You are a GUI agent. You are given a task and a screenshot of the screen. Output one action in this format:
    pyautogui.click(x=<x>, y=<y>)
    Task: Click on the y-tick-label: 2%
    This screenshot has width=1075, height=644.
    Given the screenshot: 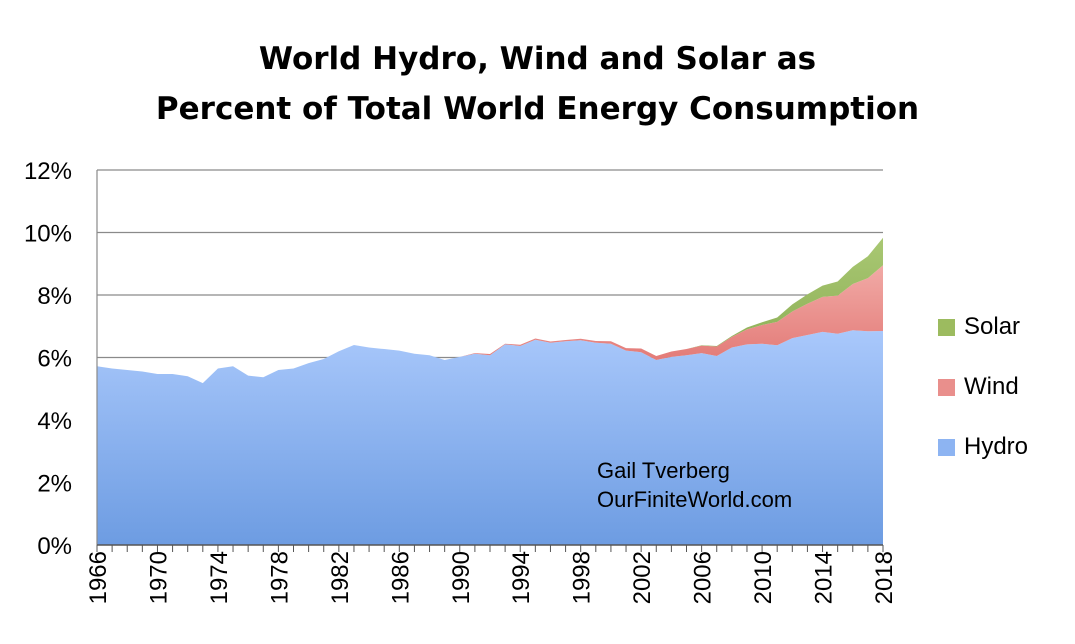 What is the action you would take?
    pyautogui.click(x=54, y=484)
    